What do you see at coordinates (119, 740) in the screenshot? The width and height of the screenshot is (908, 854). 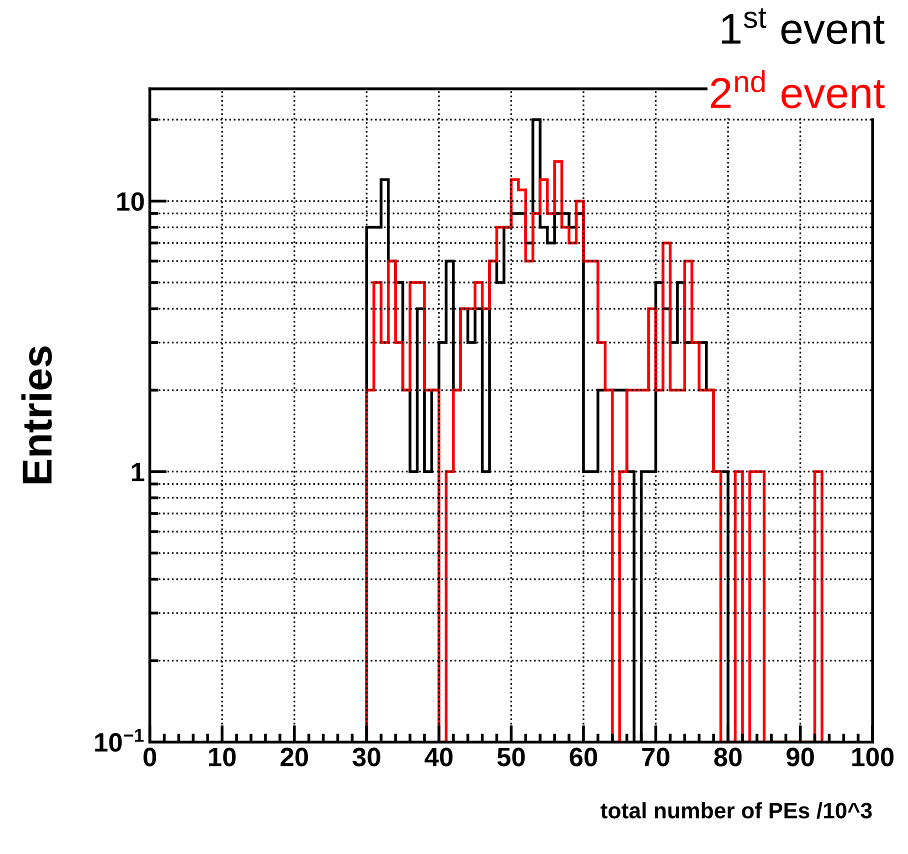 I see `y-tick-label: 10$^{−1}$` at bounding box center [119, 740].